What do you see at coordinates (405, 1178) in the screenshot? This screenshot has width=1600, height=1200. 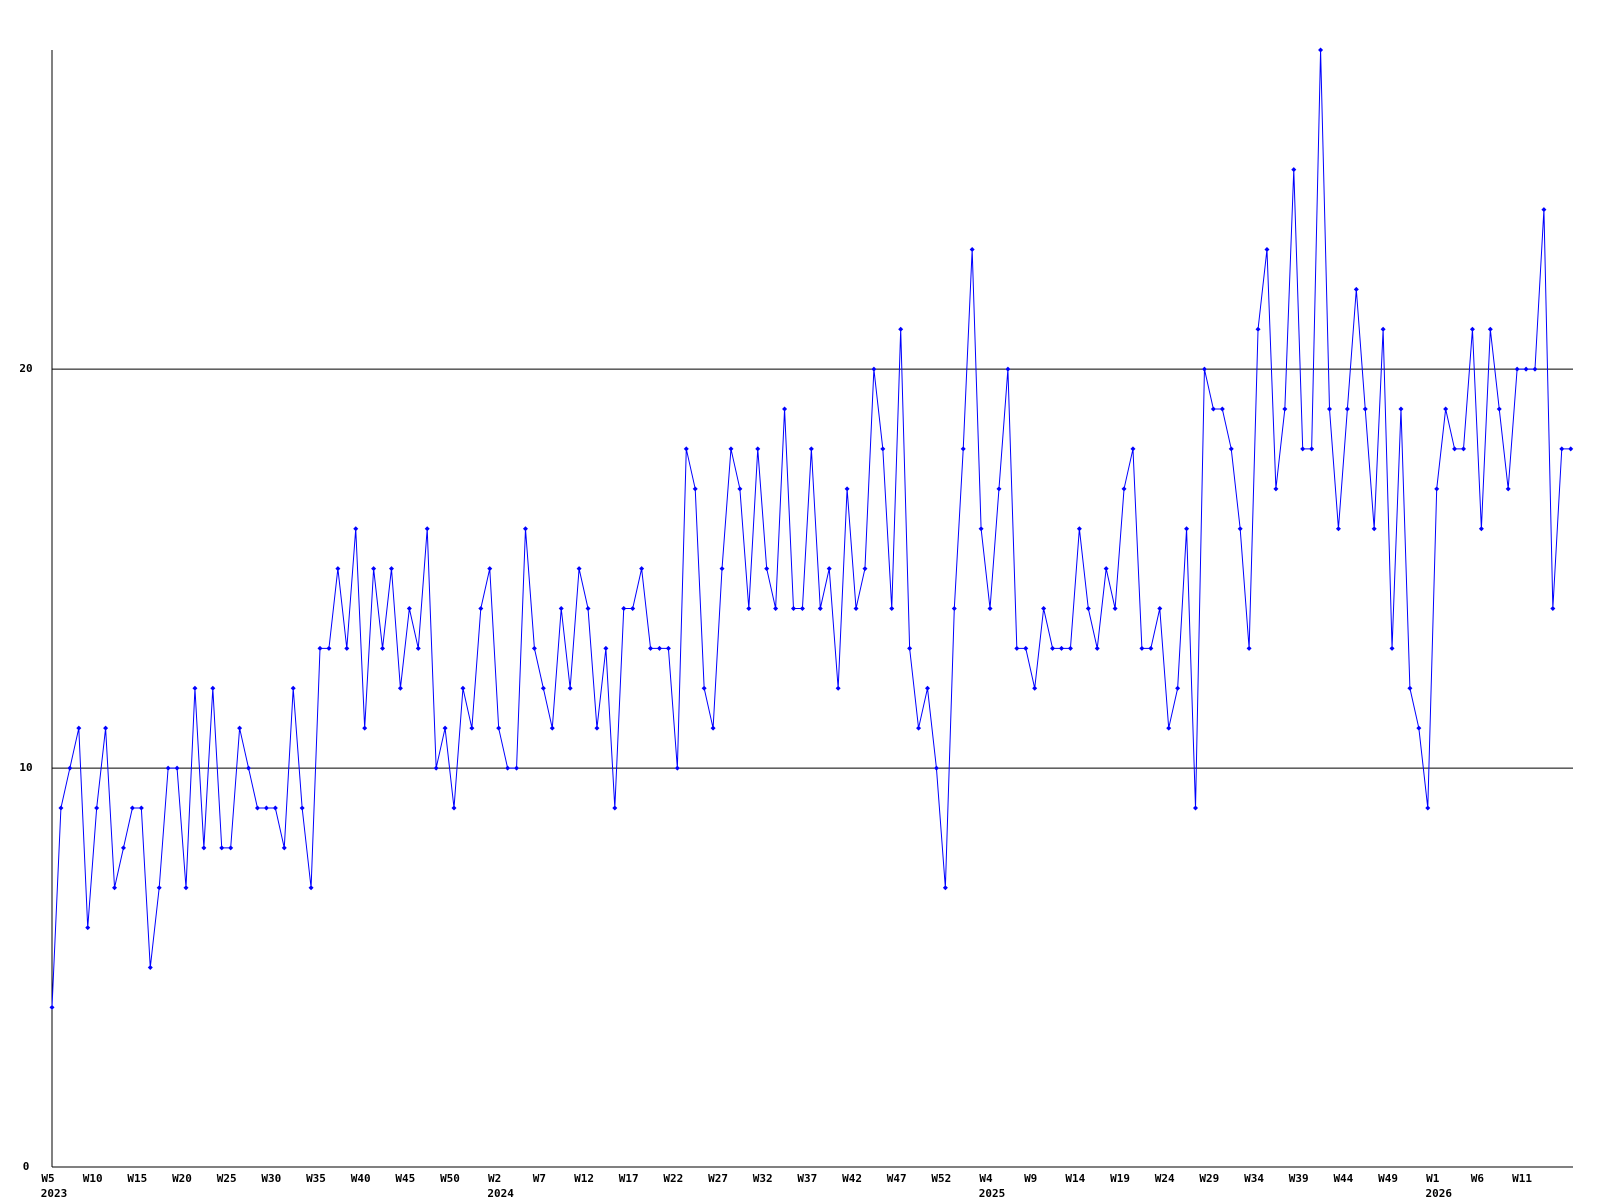 I see `x-tick-label: W45` at bounding box center [405, 1178].